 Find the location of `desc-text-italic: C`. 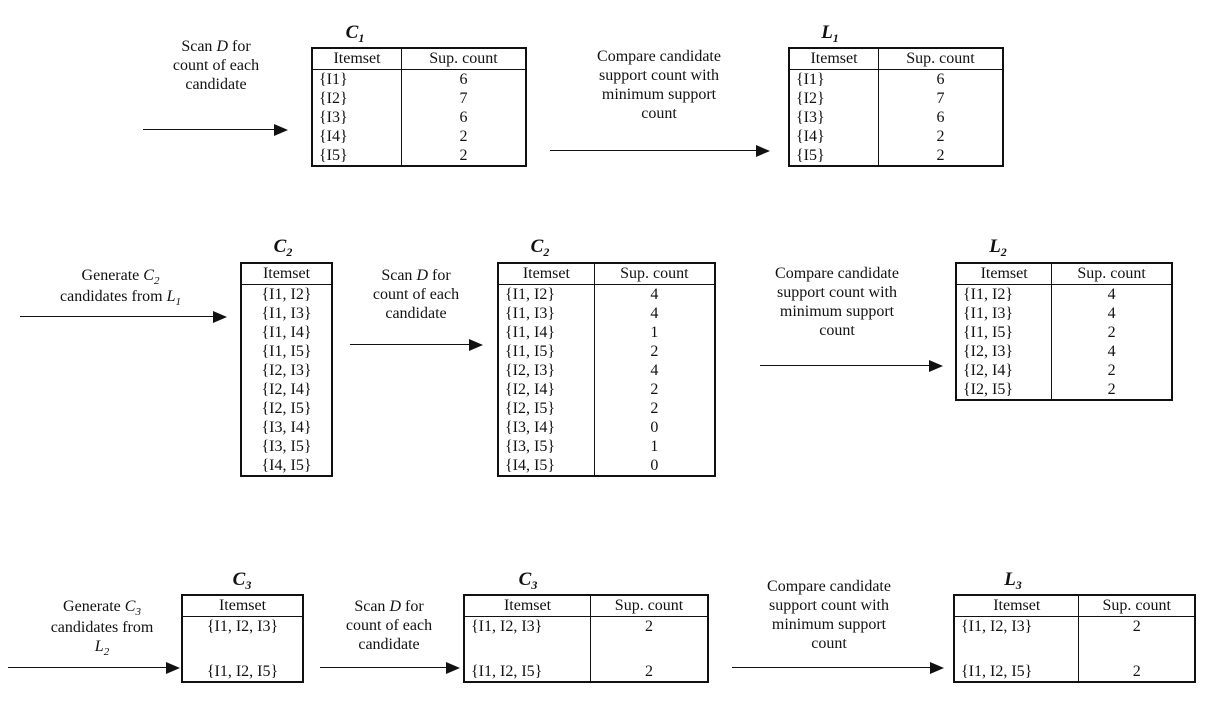

desc-text-italic: C is located at coordinates (148, 275).